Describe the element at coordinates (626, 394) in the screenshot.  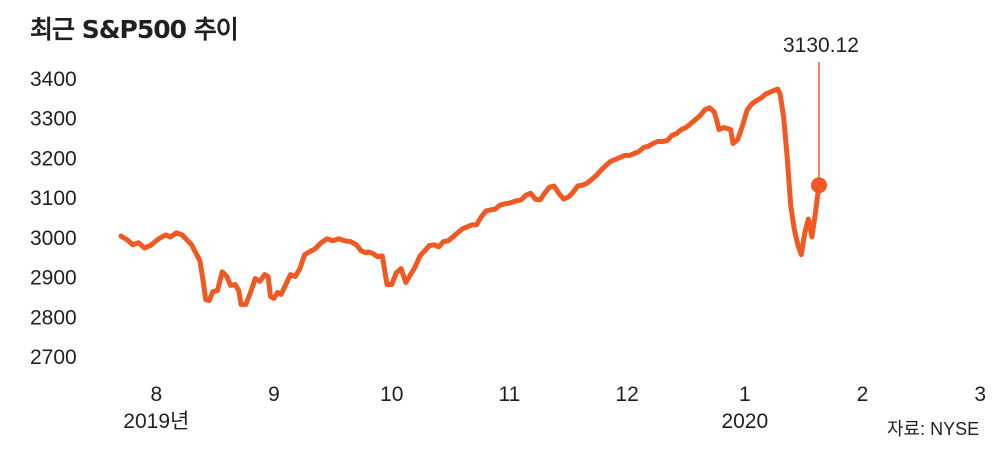
I see `x-tick-label: 12` at that location.